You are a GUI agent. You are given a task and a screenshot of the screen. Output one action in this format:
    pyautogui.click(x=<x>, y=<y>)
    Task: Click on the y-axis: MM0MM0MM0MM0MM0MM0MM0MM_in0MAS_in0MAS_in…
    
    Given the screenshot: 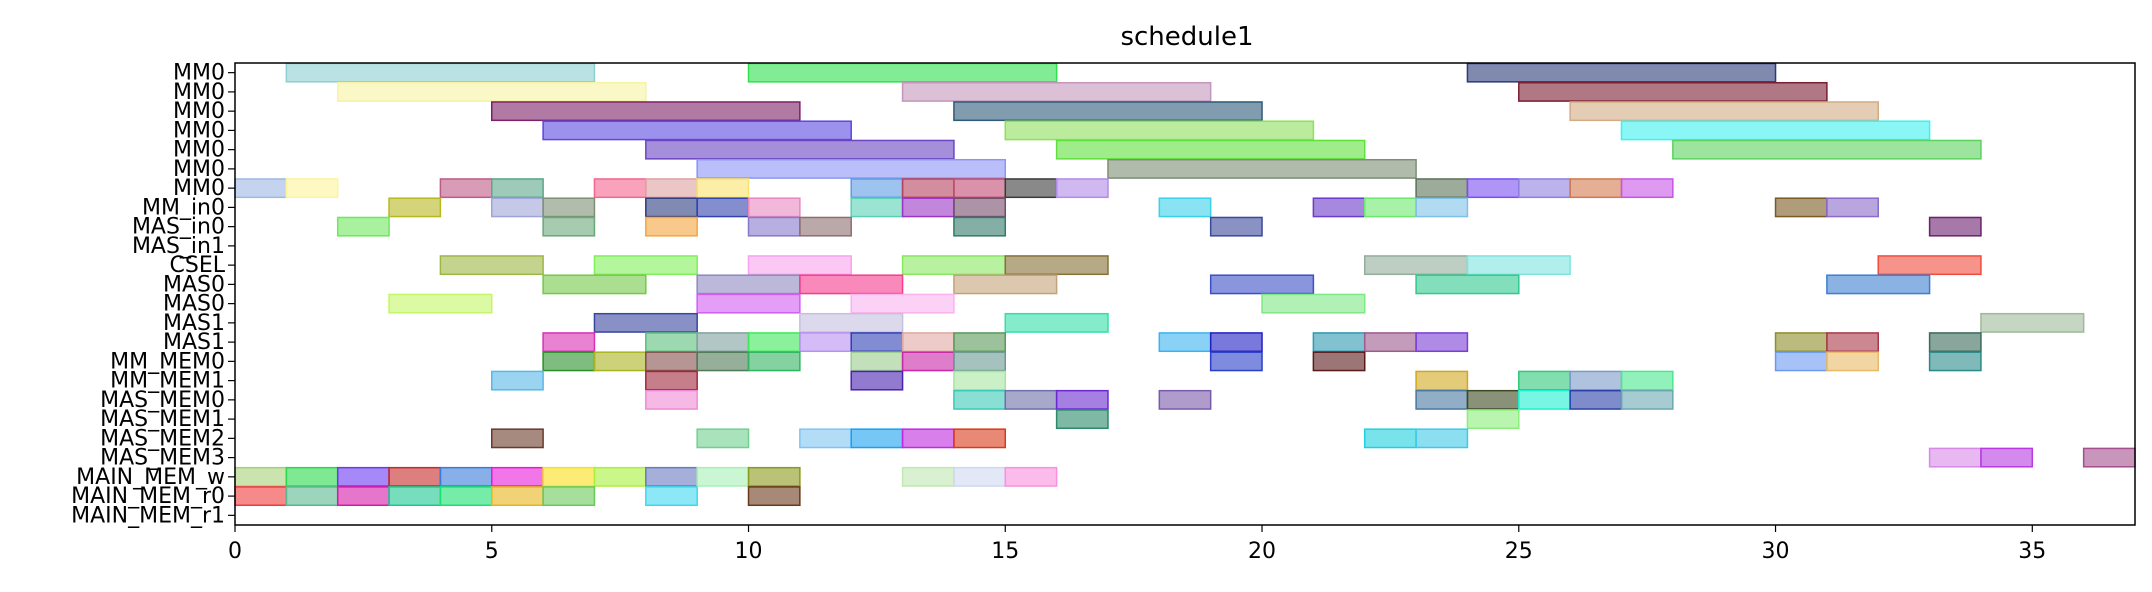 What is the action you would take?
    pyautogui.click(x=153, y=294)
    